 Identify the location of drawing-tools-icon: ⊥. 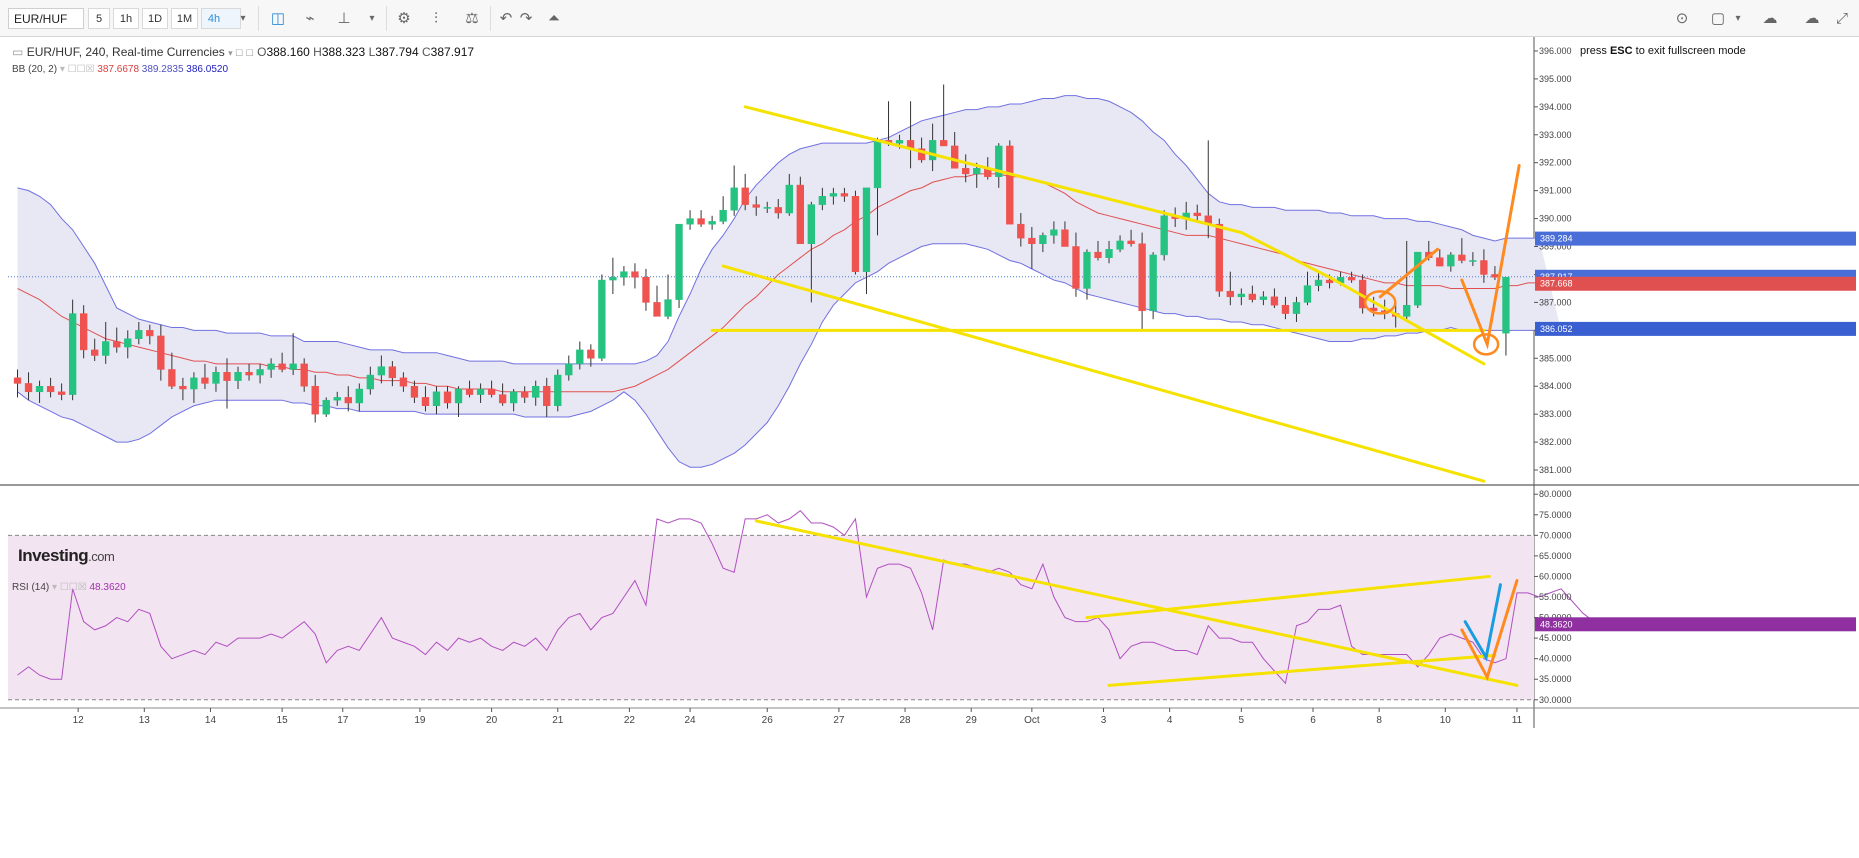
(344, 18).